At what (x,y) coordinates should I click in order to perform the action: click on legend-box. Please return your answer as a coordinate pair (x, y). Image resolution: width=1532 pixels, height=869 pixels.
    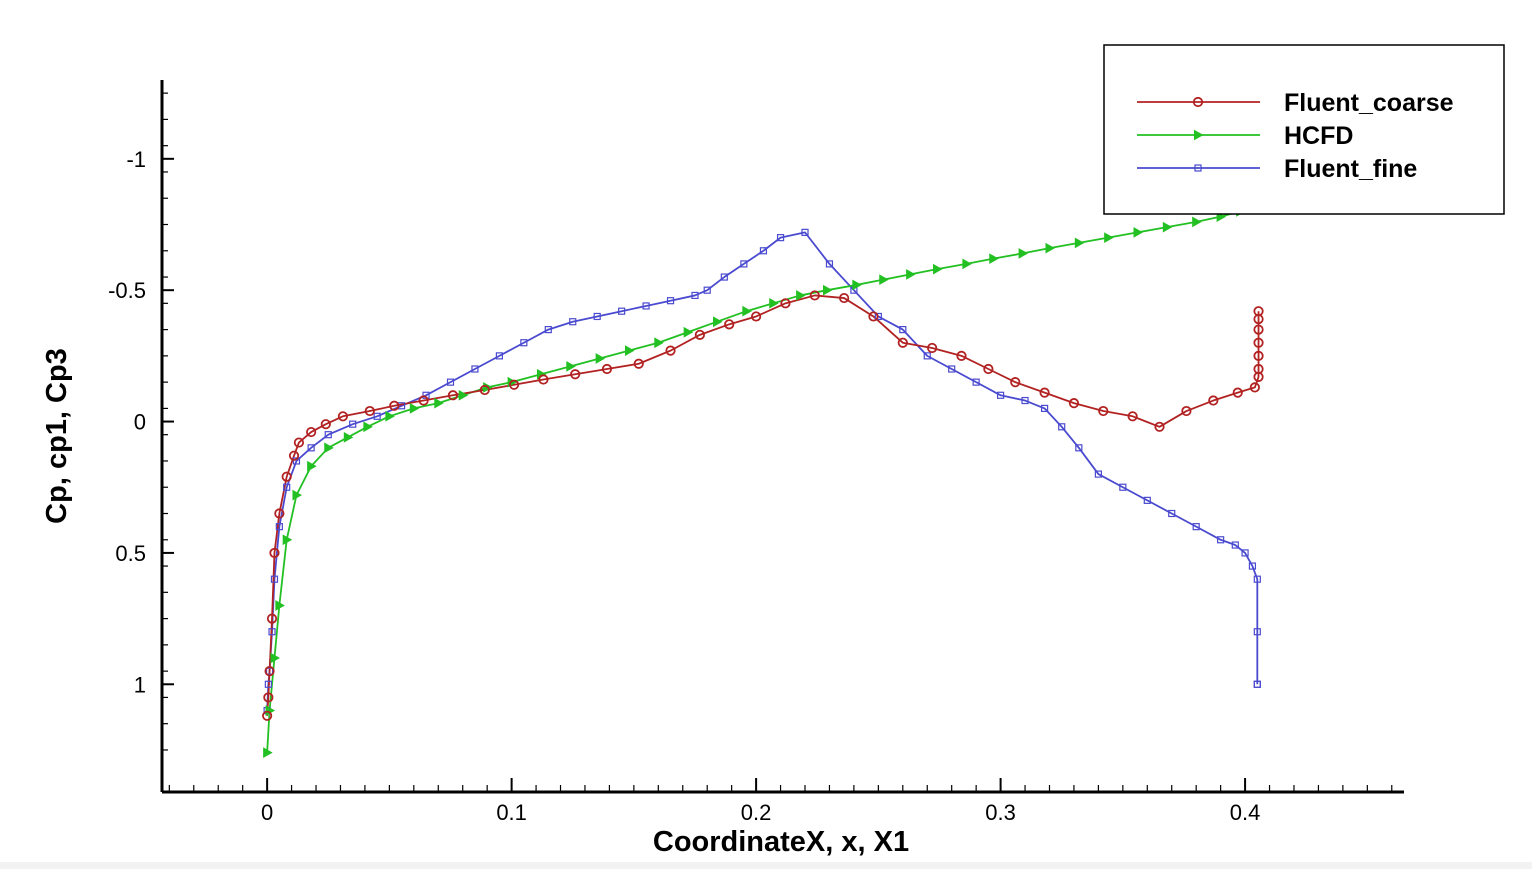
    Looking at the image, I should click on (1304, 129).